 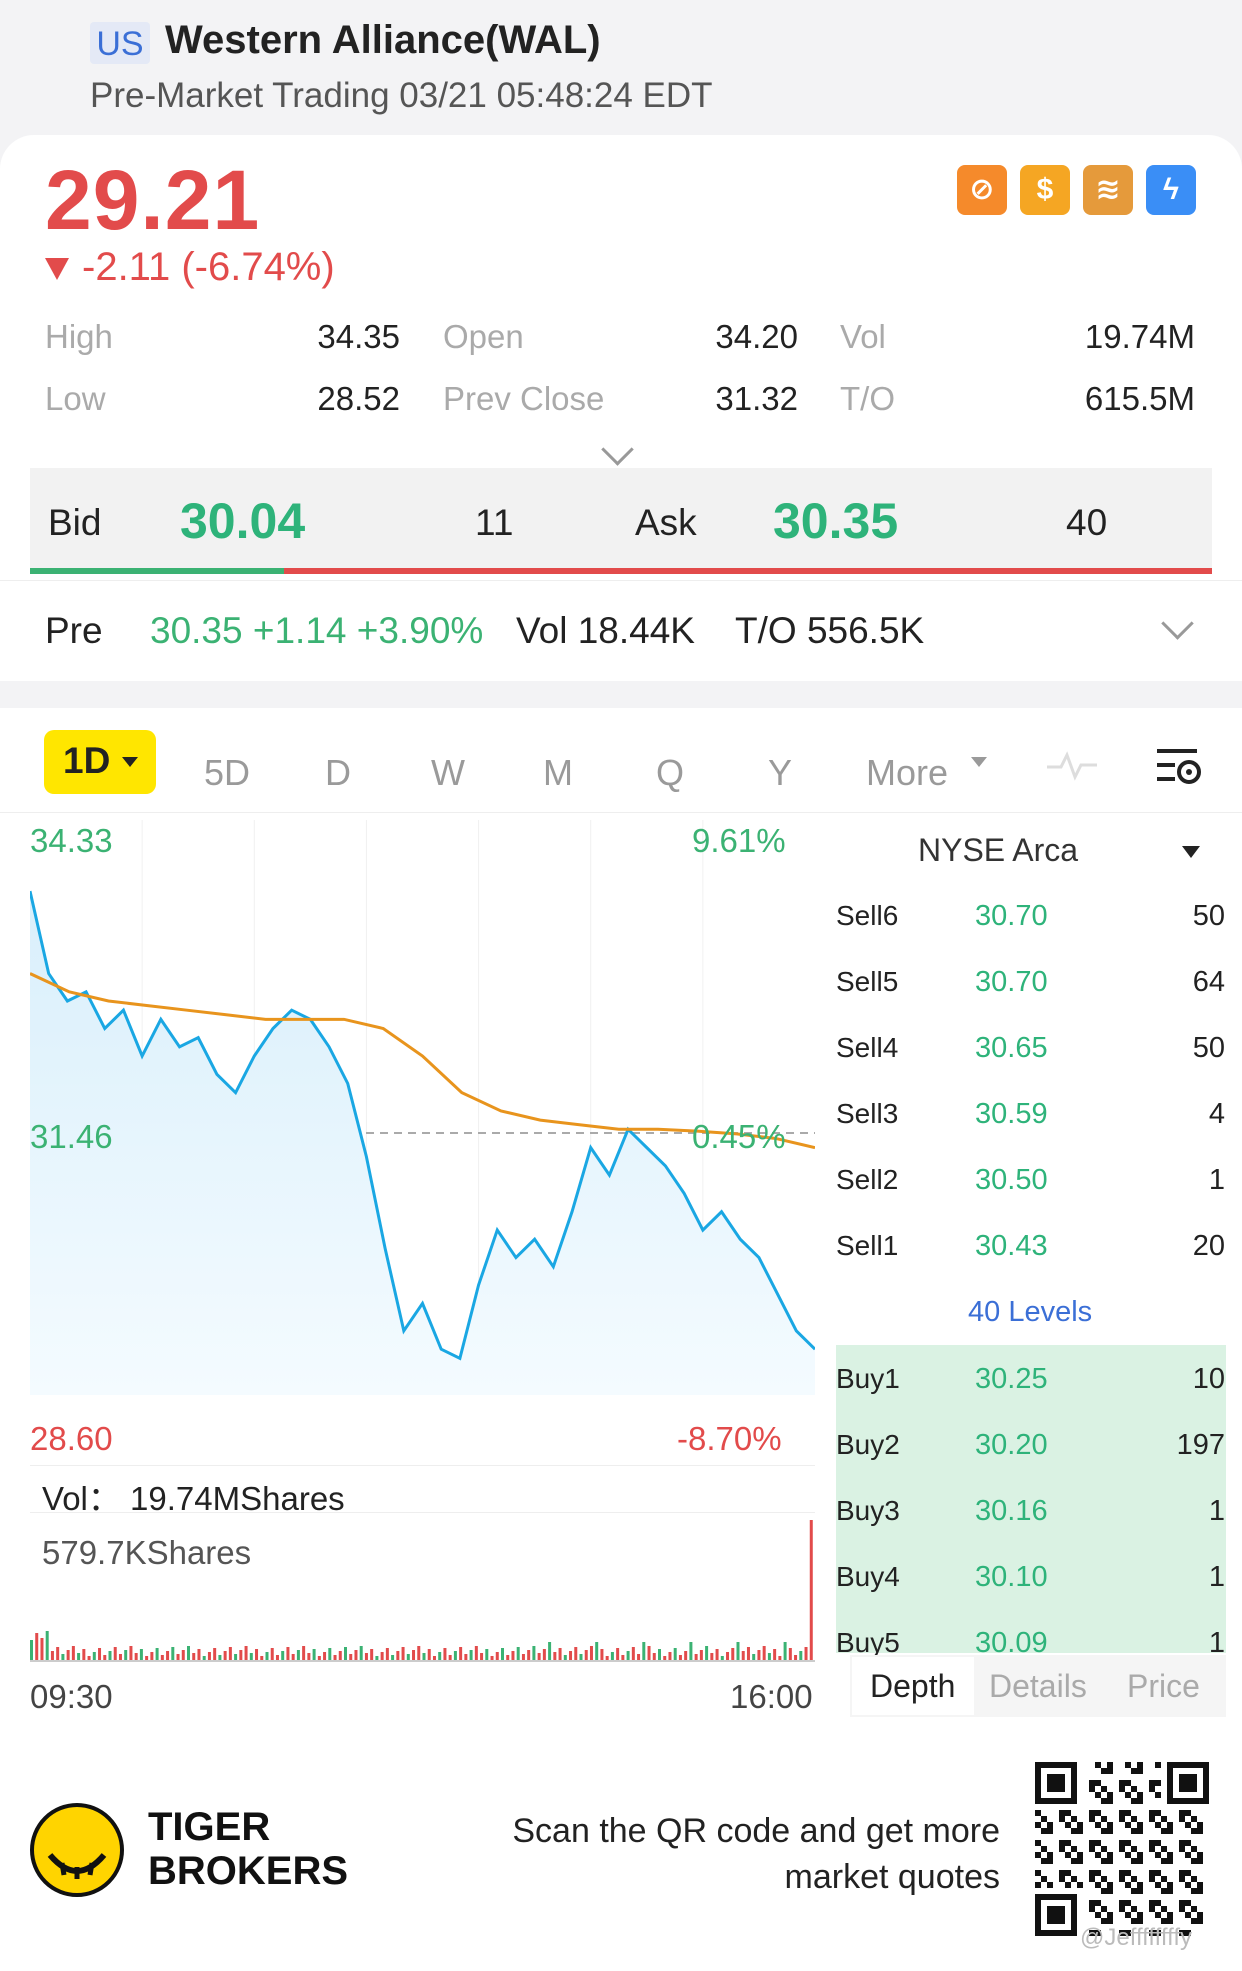 I want to click on tab-depth: Depth, so click(x=913, y=1686).